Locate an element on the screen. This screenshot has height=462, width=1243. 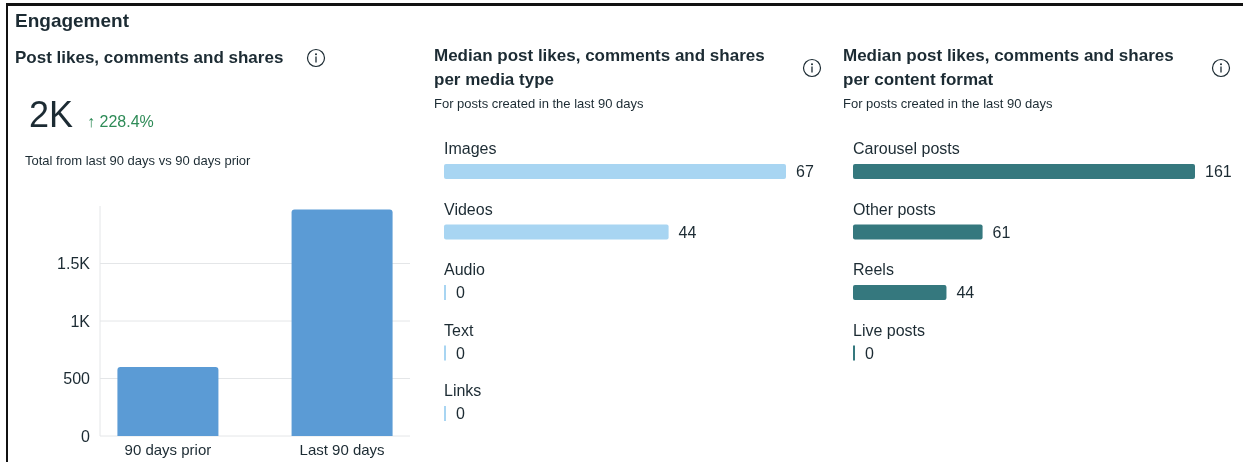
y-tick-label: Links is located at coordinates (463, 390).